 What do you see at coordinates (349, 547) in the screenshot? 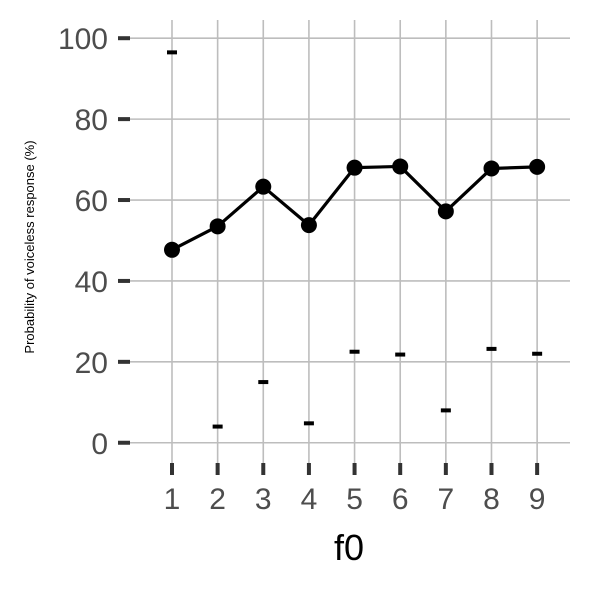
I see `x-axis-title: f0` at bounding box center [349, 547].